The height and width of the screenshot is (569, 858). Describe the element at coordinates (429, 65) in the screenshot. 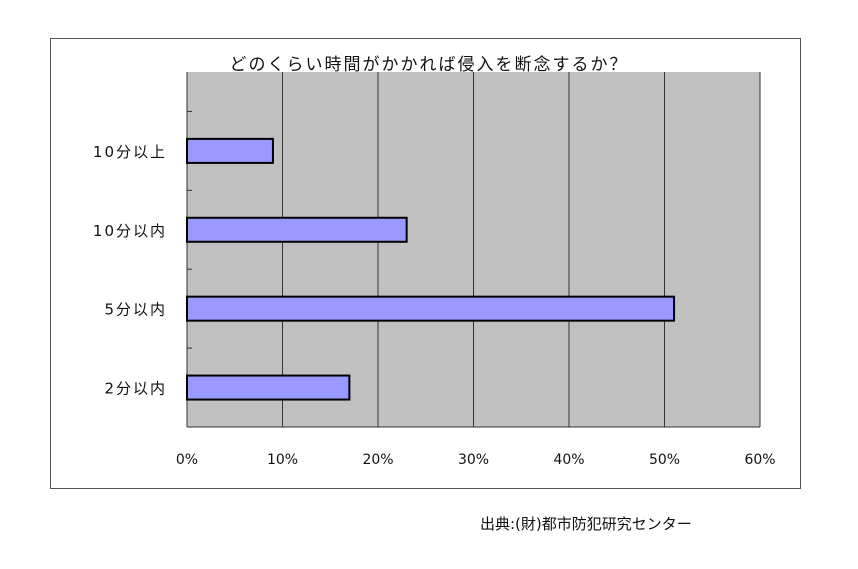

I see `chart-title: どのくらい時間がかかれば侵入を断念するか？` at that location.